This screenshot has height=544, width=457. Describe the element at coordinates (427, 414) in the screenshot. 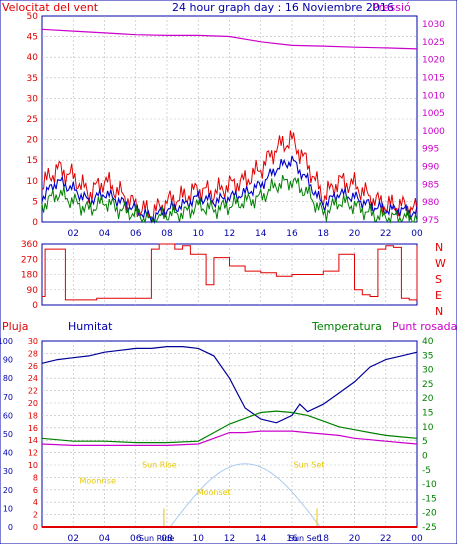

I see `temperature-tick-label: 15` at that location.